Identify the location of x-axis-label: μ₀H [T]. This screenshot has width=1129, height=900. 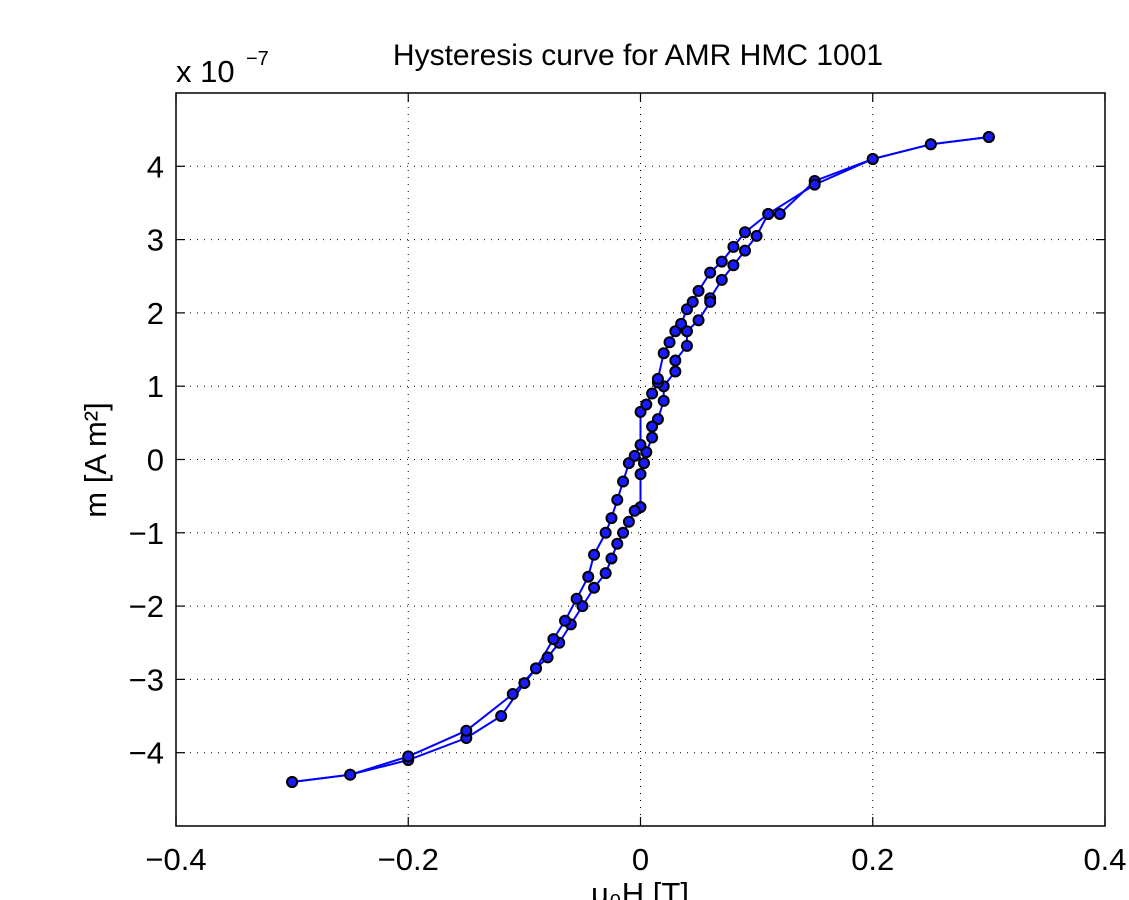
(640, 888).